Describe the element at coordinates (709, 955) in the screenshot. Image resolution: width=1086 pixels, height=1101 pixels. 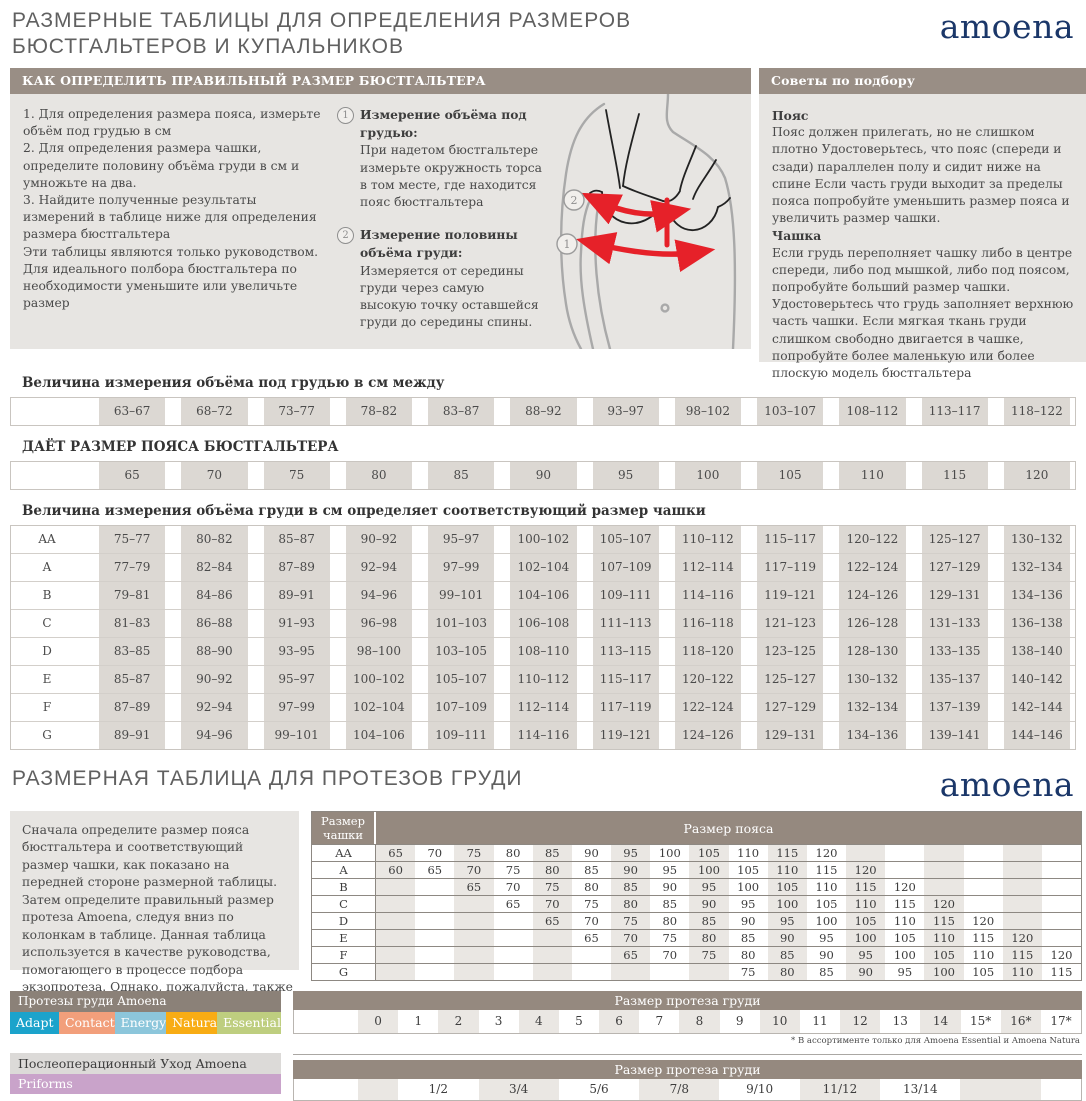
I see `stair-F-col-8: 75` at that location.